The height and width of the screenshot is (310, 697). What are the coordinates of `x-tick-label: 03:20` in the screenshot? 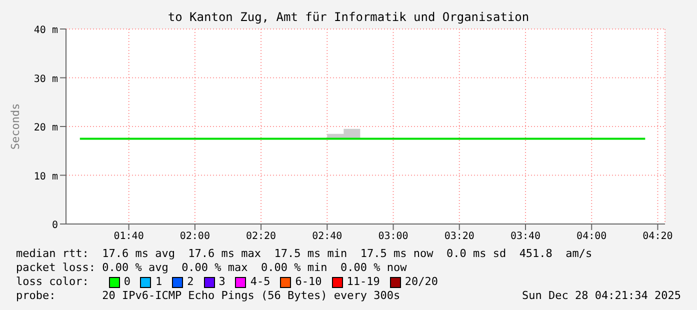 It's located at (459, 236).